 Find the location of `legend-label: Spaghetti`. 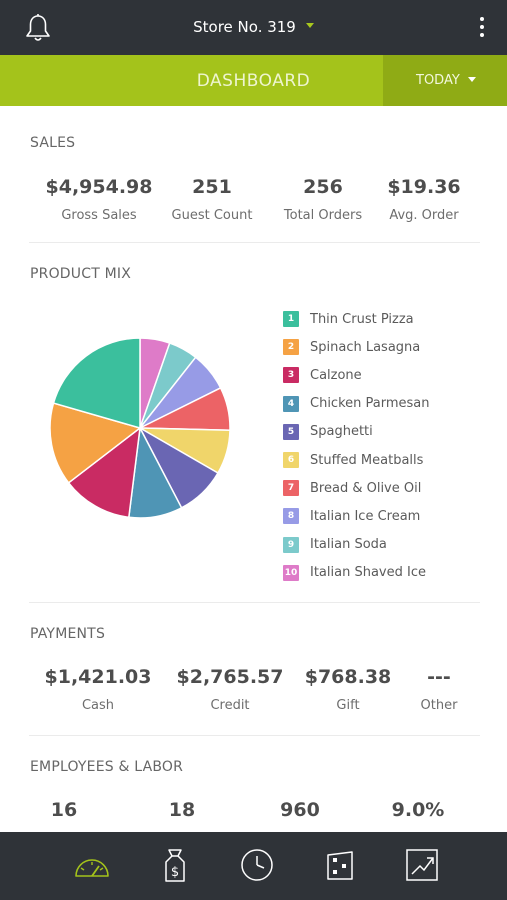

legend-label: Spaghetti is located at coordinates (341, 432).